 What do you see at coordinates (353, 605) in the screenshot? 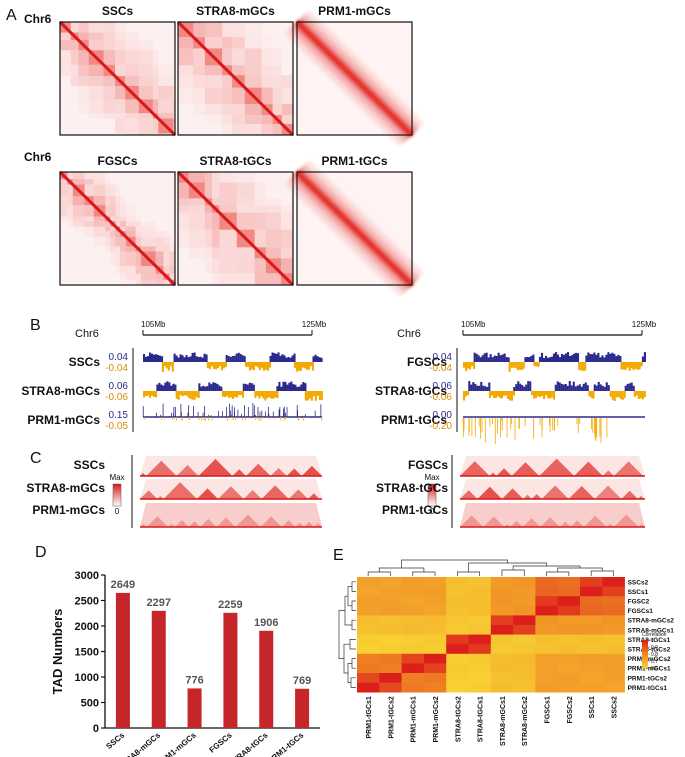
I see `dendro-branch` at bounding box center [353, 605].